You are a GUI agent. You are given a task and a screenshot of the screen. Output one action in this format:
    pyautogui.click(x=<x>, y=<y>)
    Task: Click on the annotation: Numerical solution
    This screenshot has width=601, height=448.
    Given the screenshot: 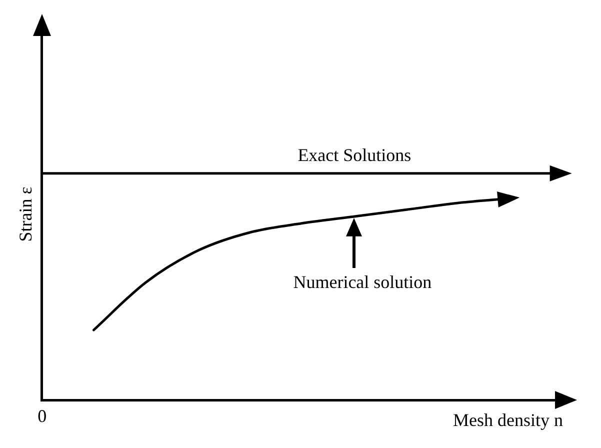 What is the action you would take?
    pyautogui.click(x=362, y=282)
    